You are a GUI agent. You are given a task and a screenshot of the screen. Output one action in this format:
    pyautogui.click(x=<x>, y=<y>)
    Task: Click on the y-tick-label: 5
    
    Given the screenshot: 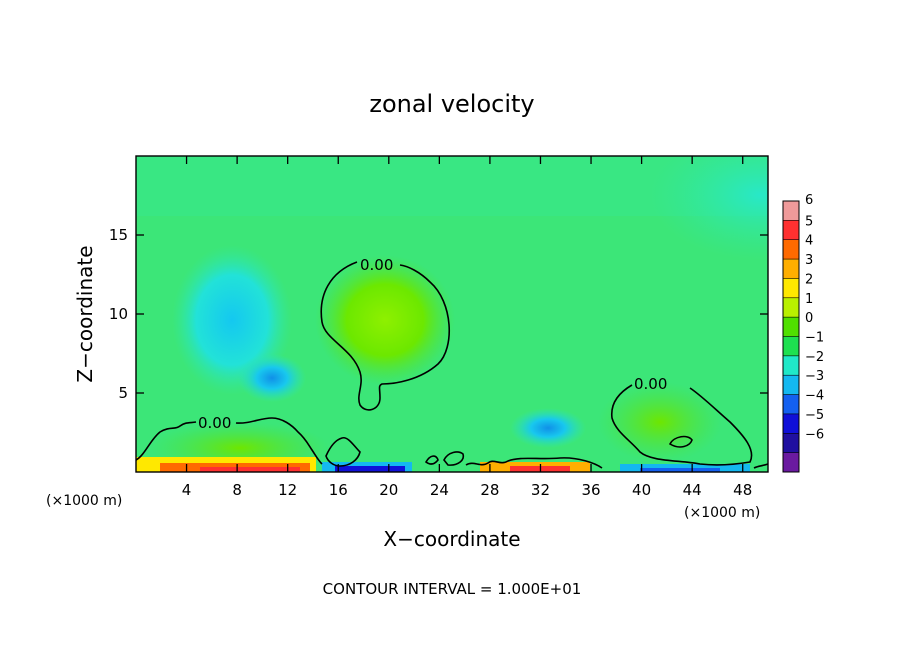 What is the action you would take?
    pyautogui.click(x=123, y=393)
    